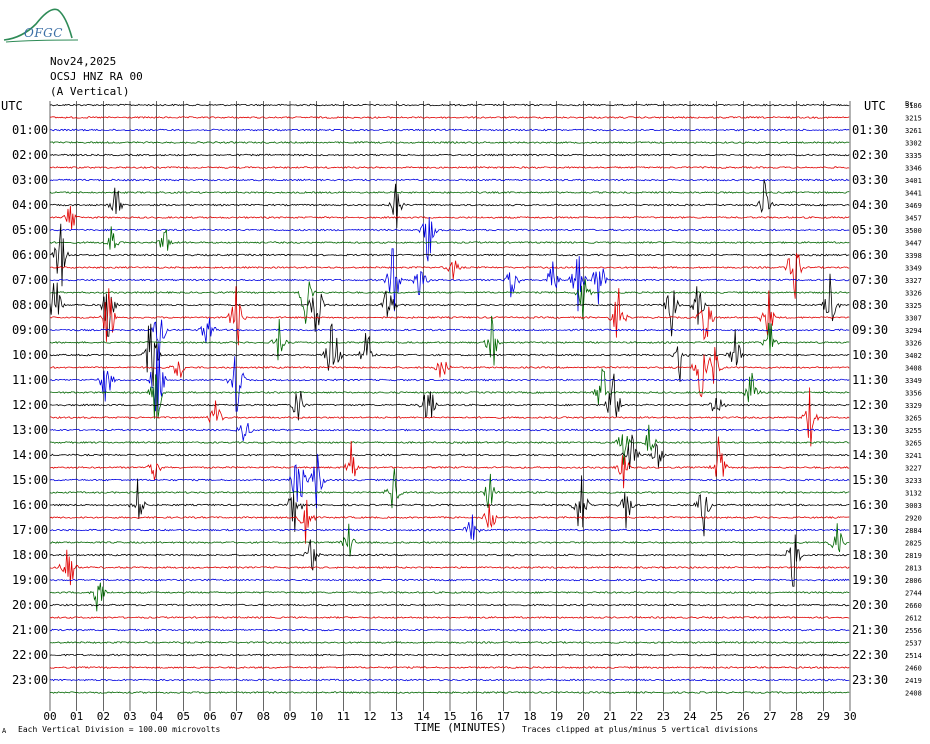 The width and height of the screenshot is (930, 744). What do you see at coordinates (913, 481) in the screenshot?
I see `baseline-value: 3233` at bounding box center [913, 481].